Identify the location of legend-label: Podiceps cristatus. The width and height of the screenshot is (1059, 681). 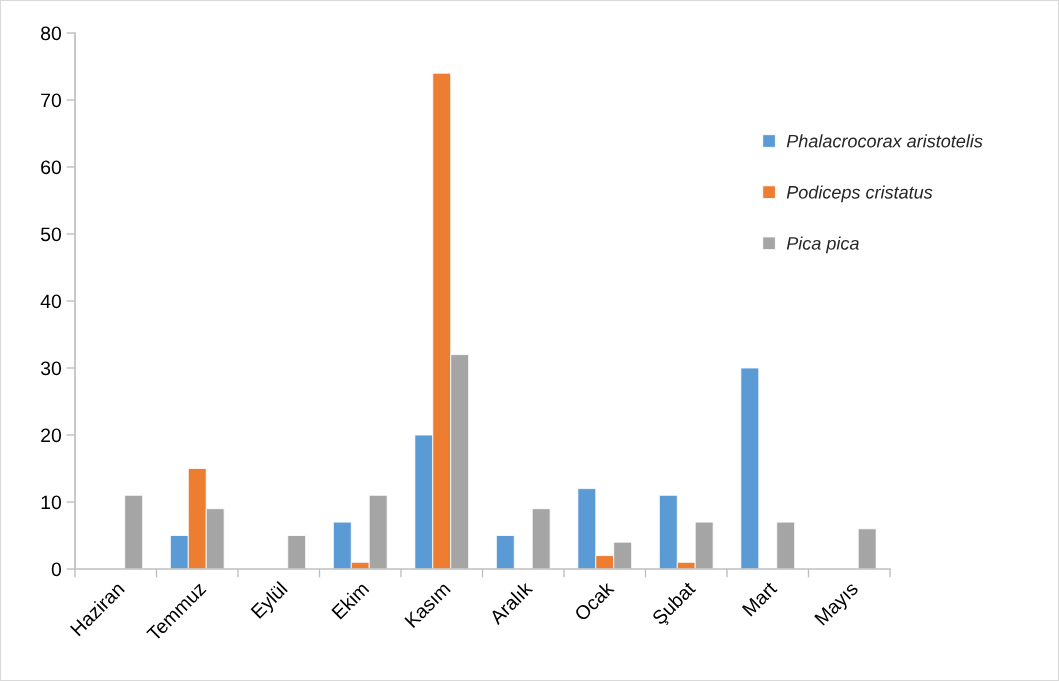
(859, 194).